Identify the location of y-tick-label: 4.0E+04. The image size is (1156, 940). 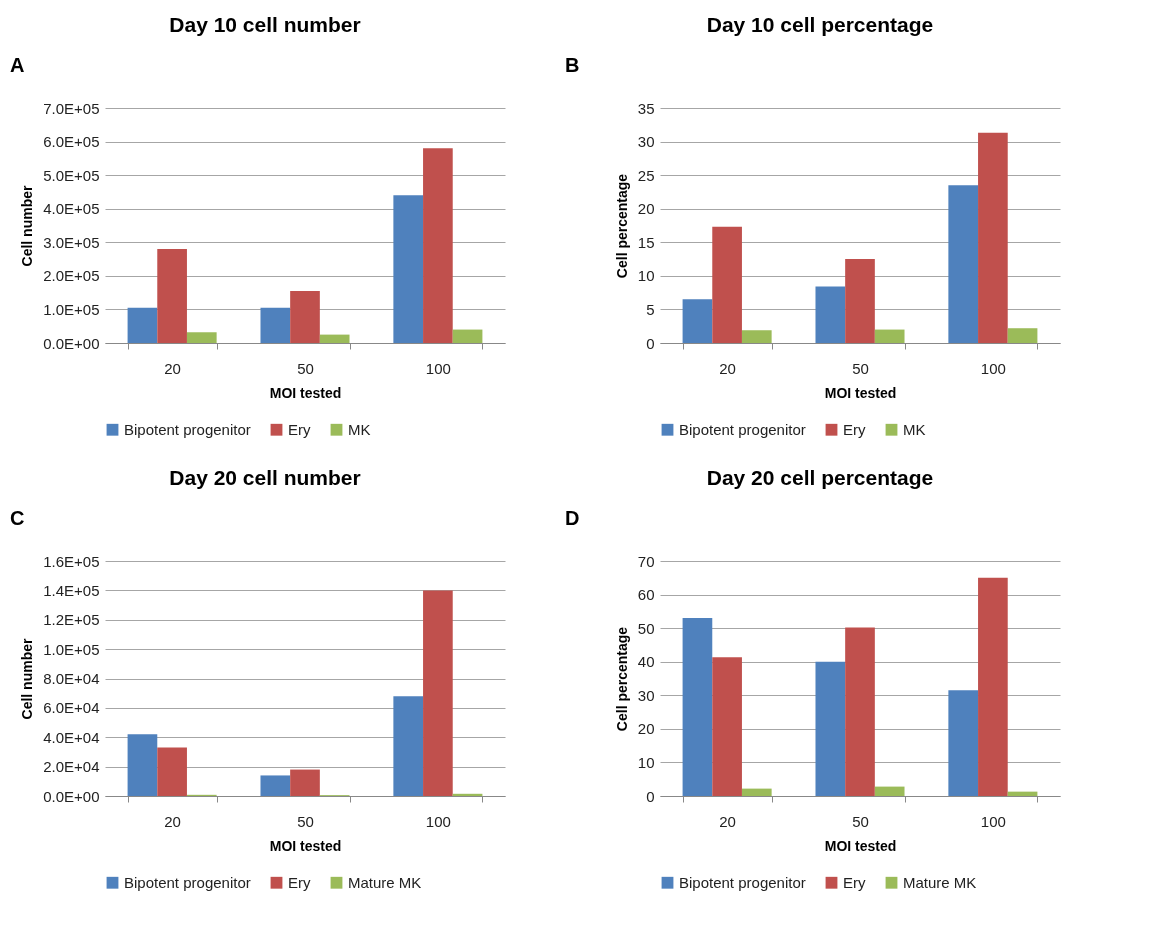
(71, 737).